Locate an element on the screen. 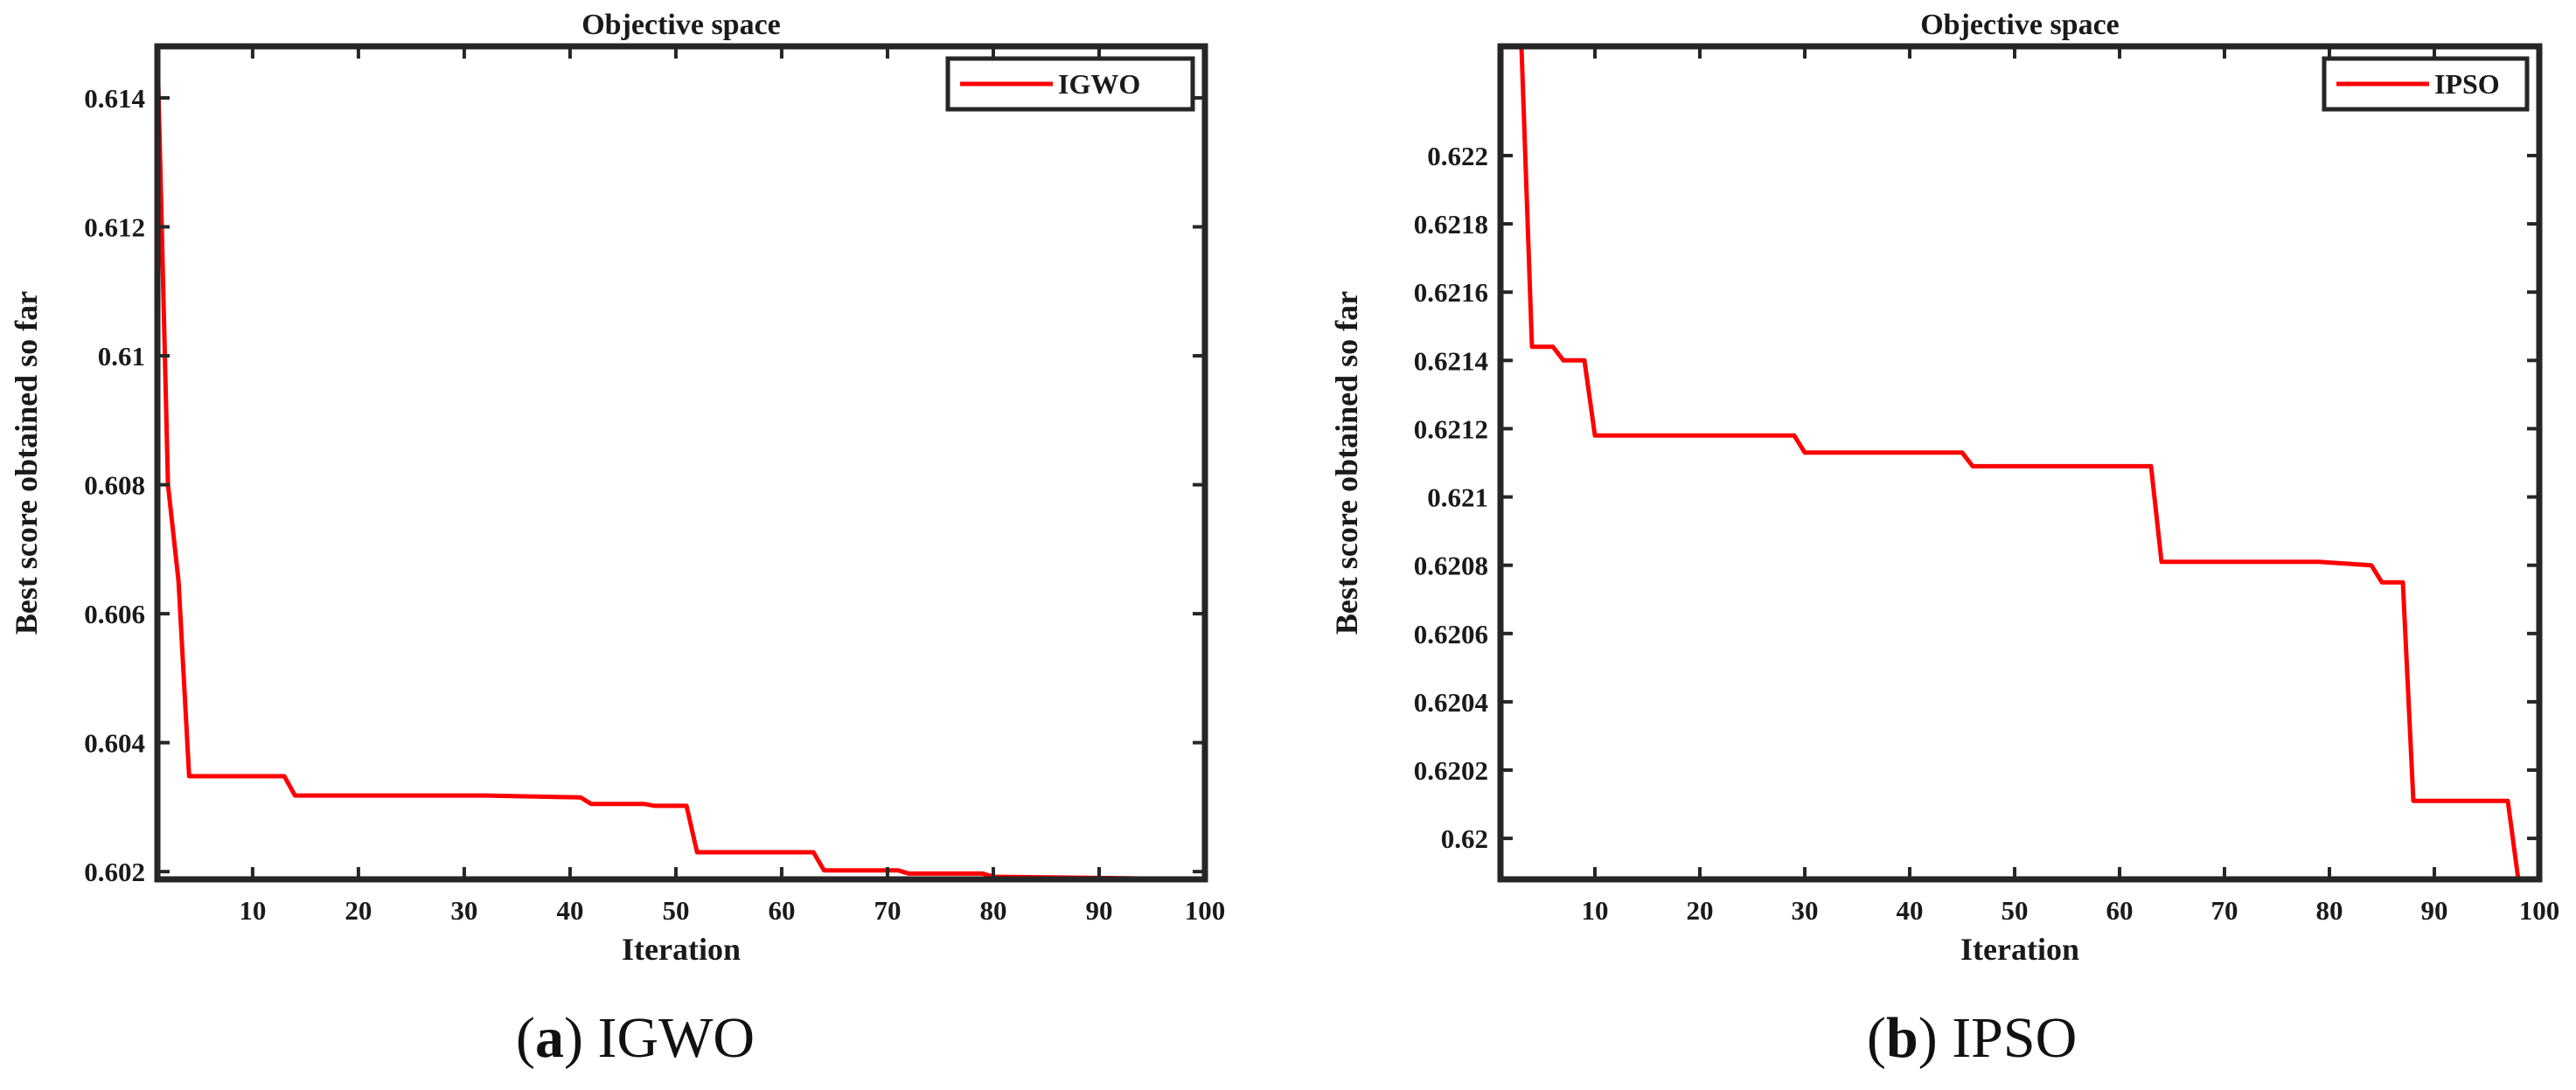  chart-a-ytick-label: 0.606 is located at coordinates (114, 614).